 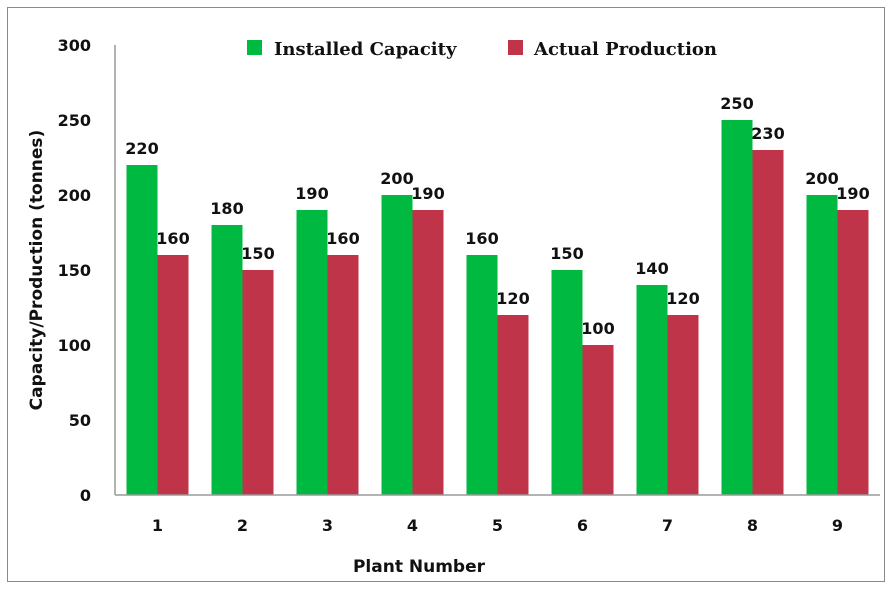 What do you see at coordinates (482, 49) in the screenshot?
I see `legend: Installed Capacity Actual Production` at bounding box center [482, 49].